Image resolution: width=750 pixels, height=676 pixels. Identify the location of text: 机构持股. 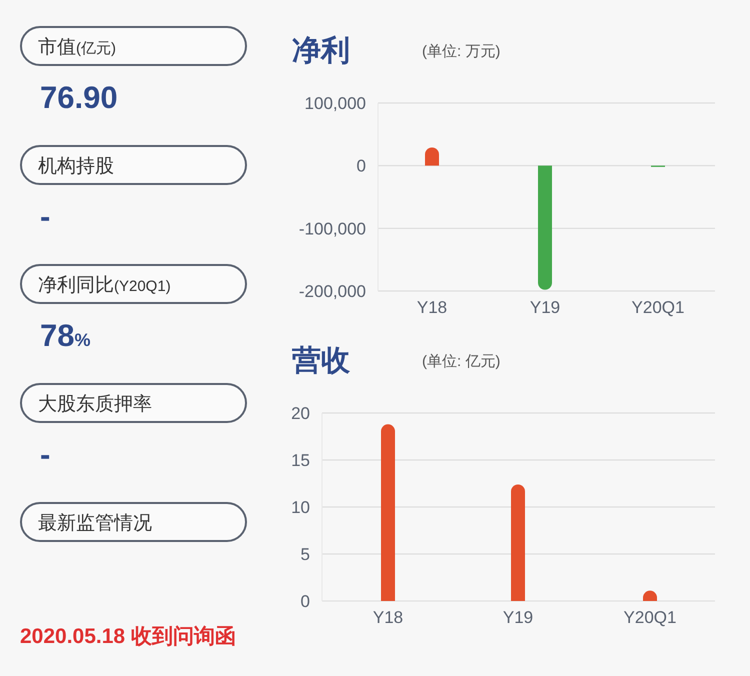
(76, 166).